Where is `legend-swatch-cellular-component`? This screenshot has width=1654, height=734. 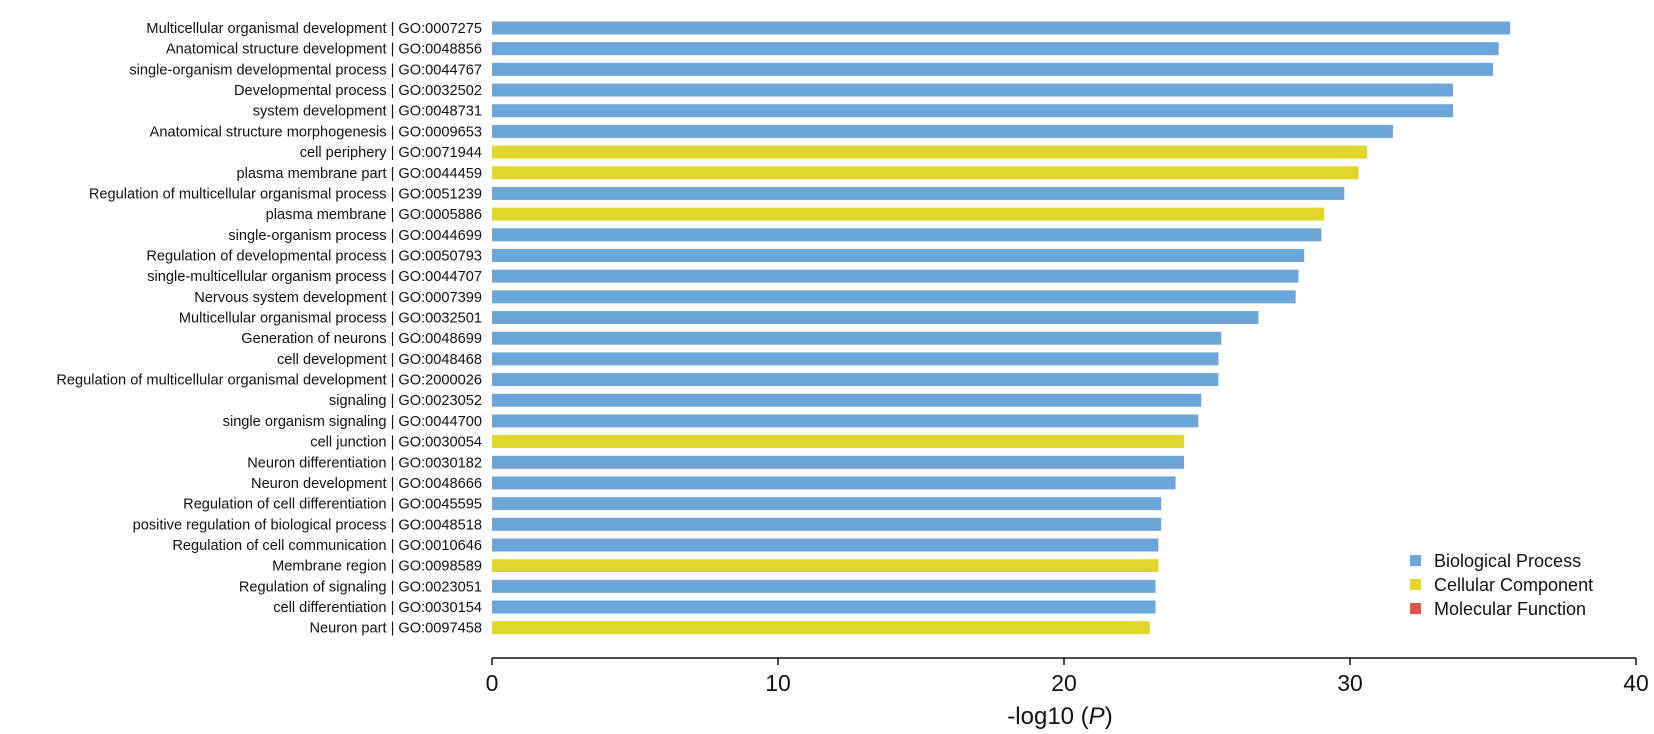 legend-swatch-cellular-component is located at coordinates (1415, 584).